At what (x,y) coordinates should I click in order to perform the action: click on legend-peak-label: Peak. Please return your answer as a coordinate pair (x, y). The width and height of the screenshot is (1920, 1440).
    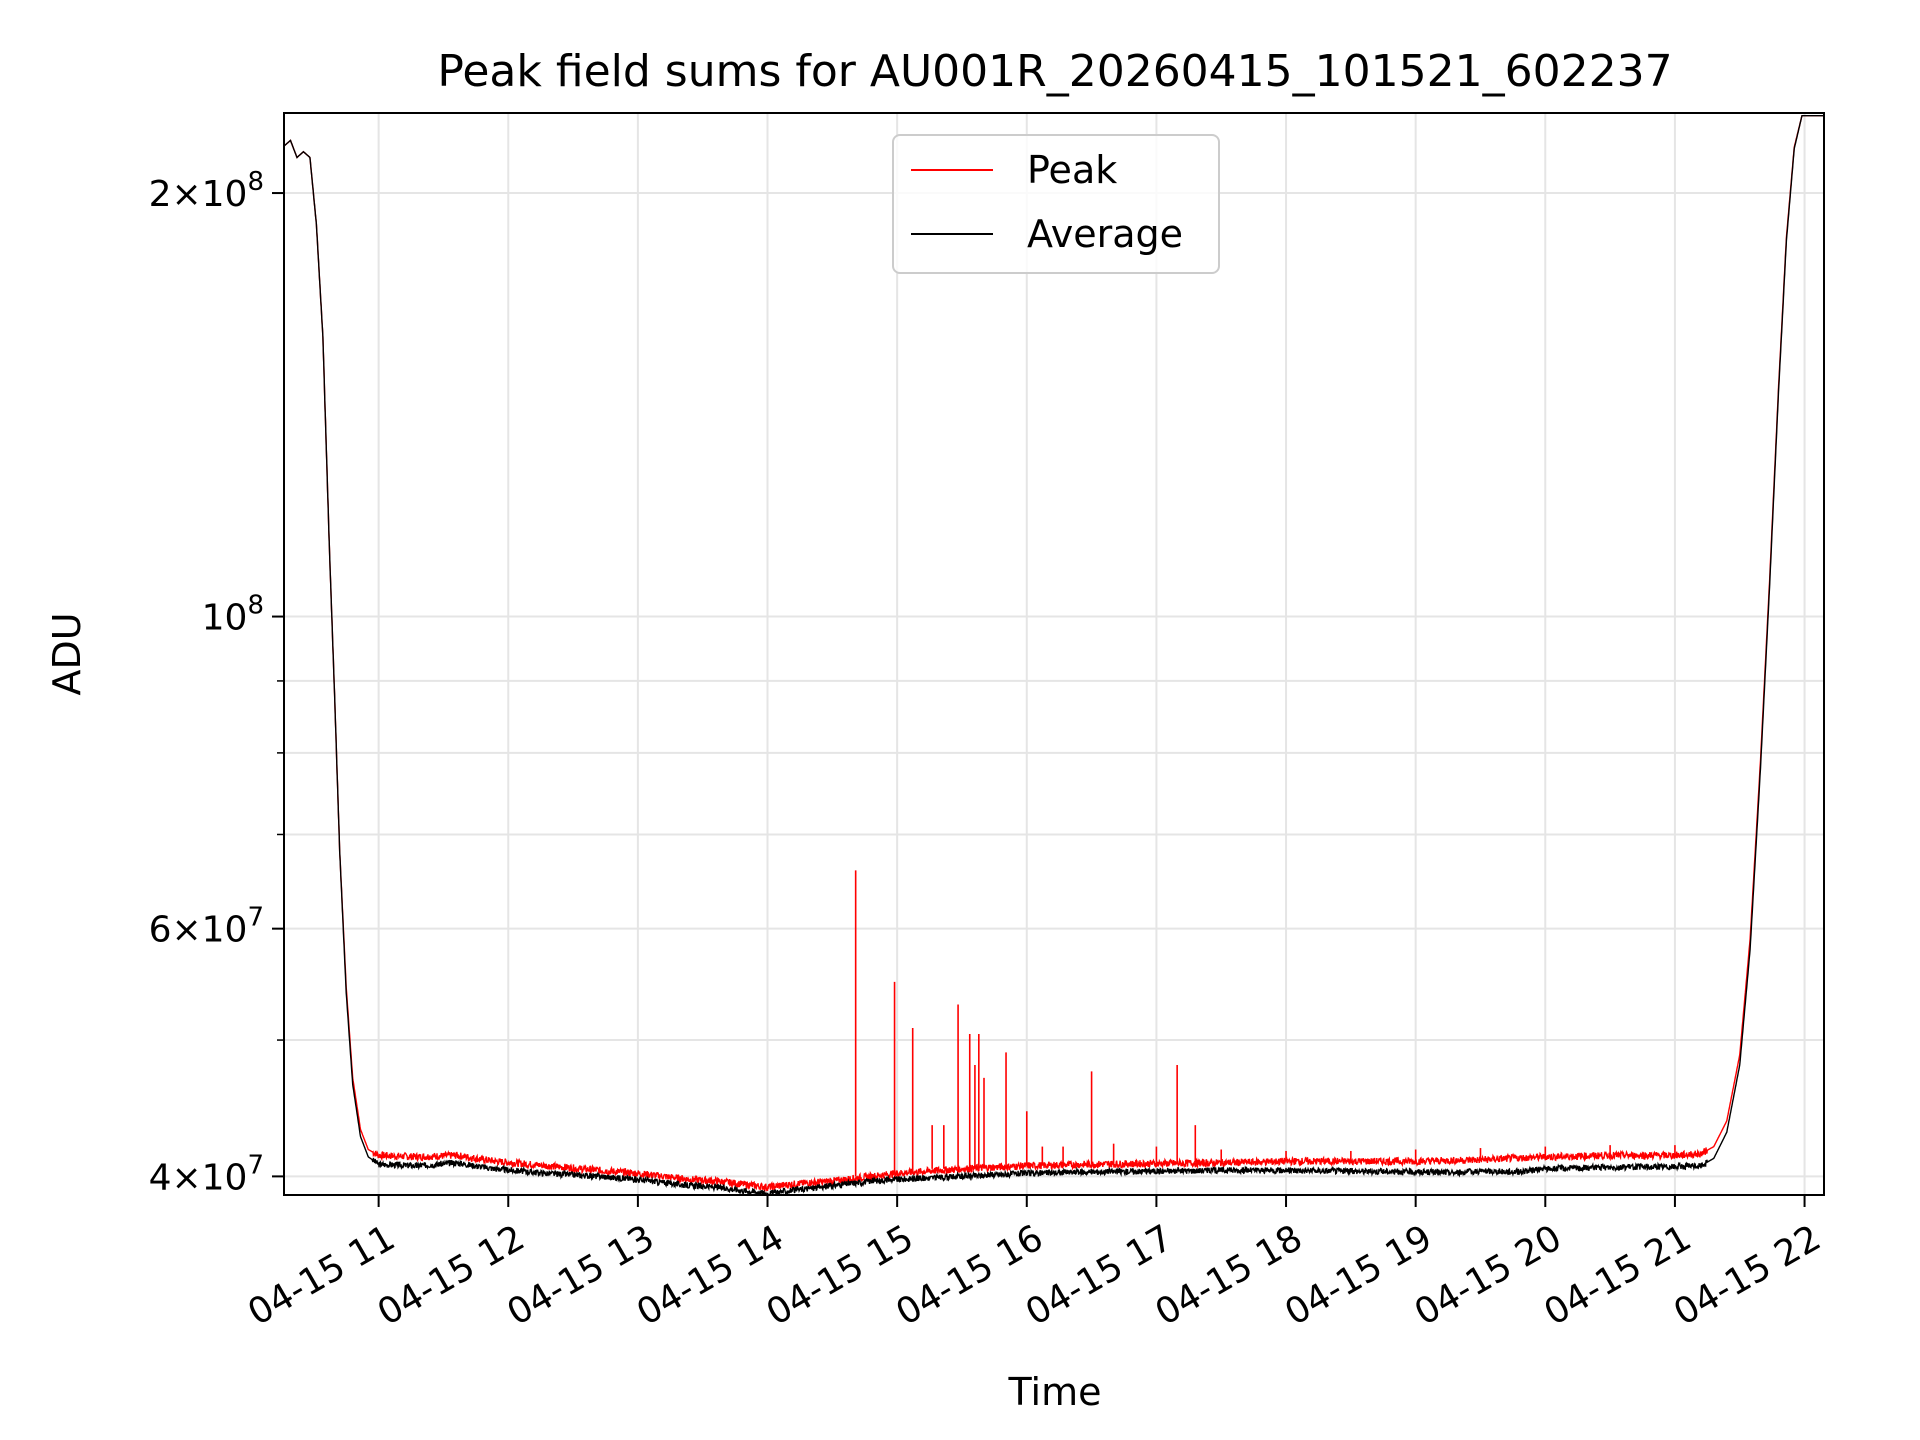
    Looking at the image, I should click on (1072, 170).